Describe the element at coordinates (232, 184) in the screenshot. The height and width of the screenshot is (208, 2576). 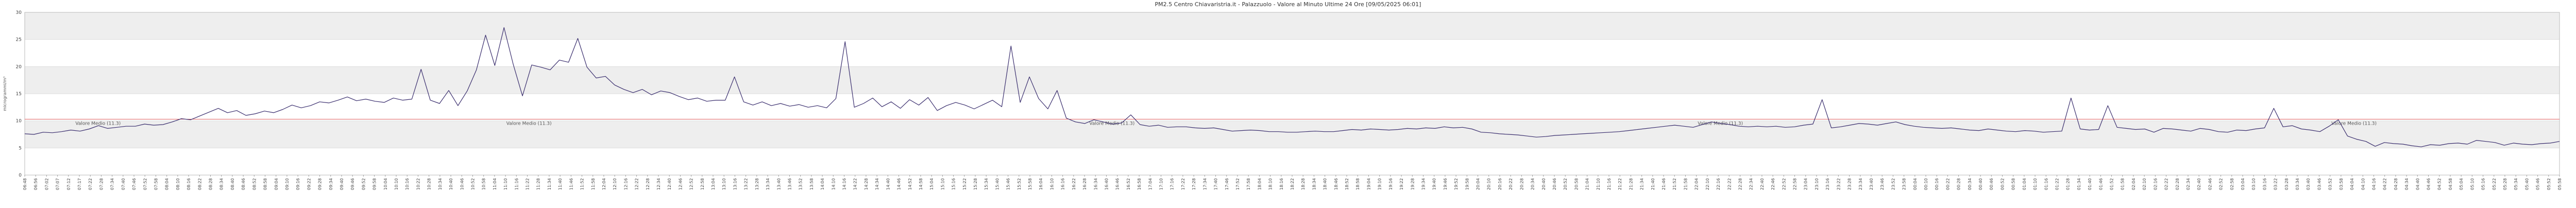
I see `x-tick-label: 08:40` at that location.